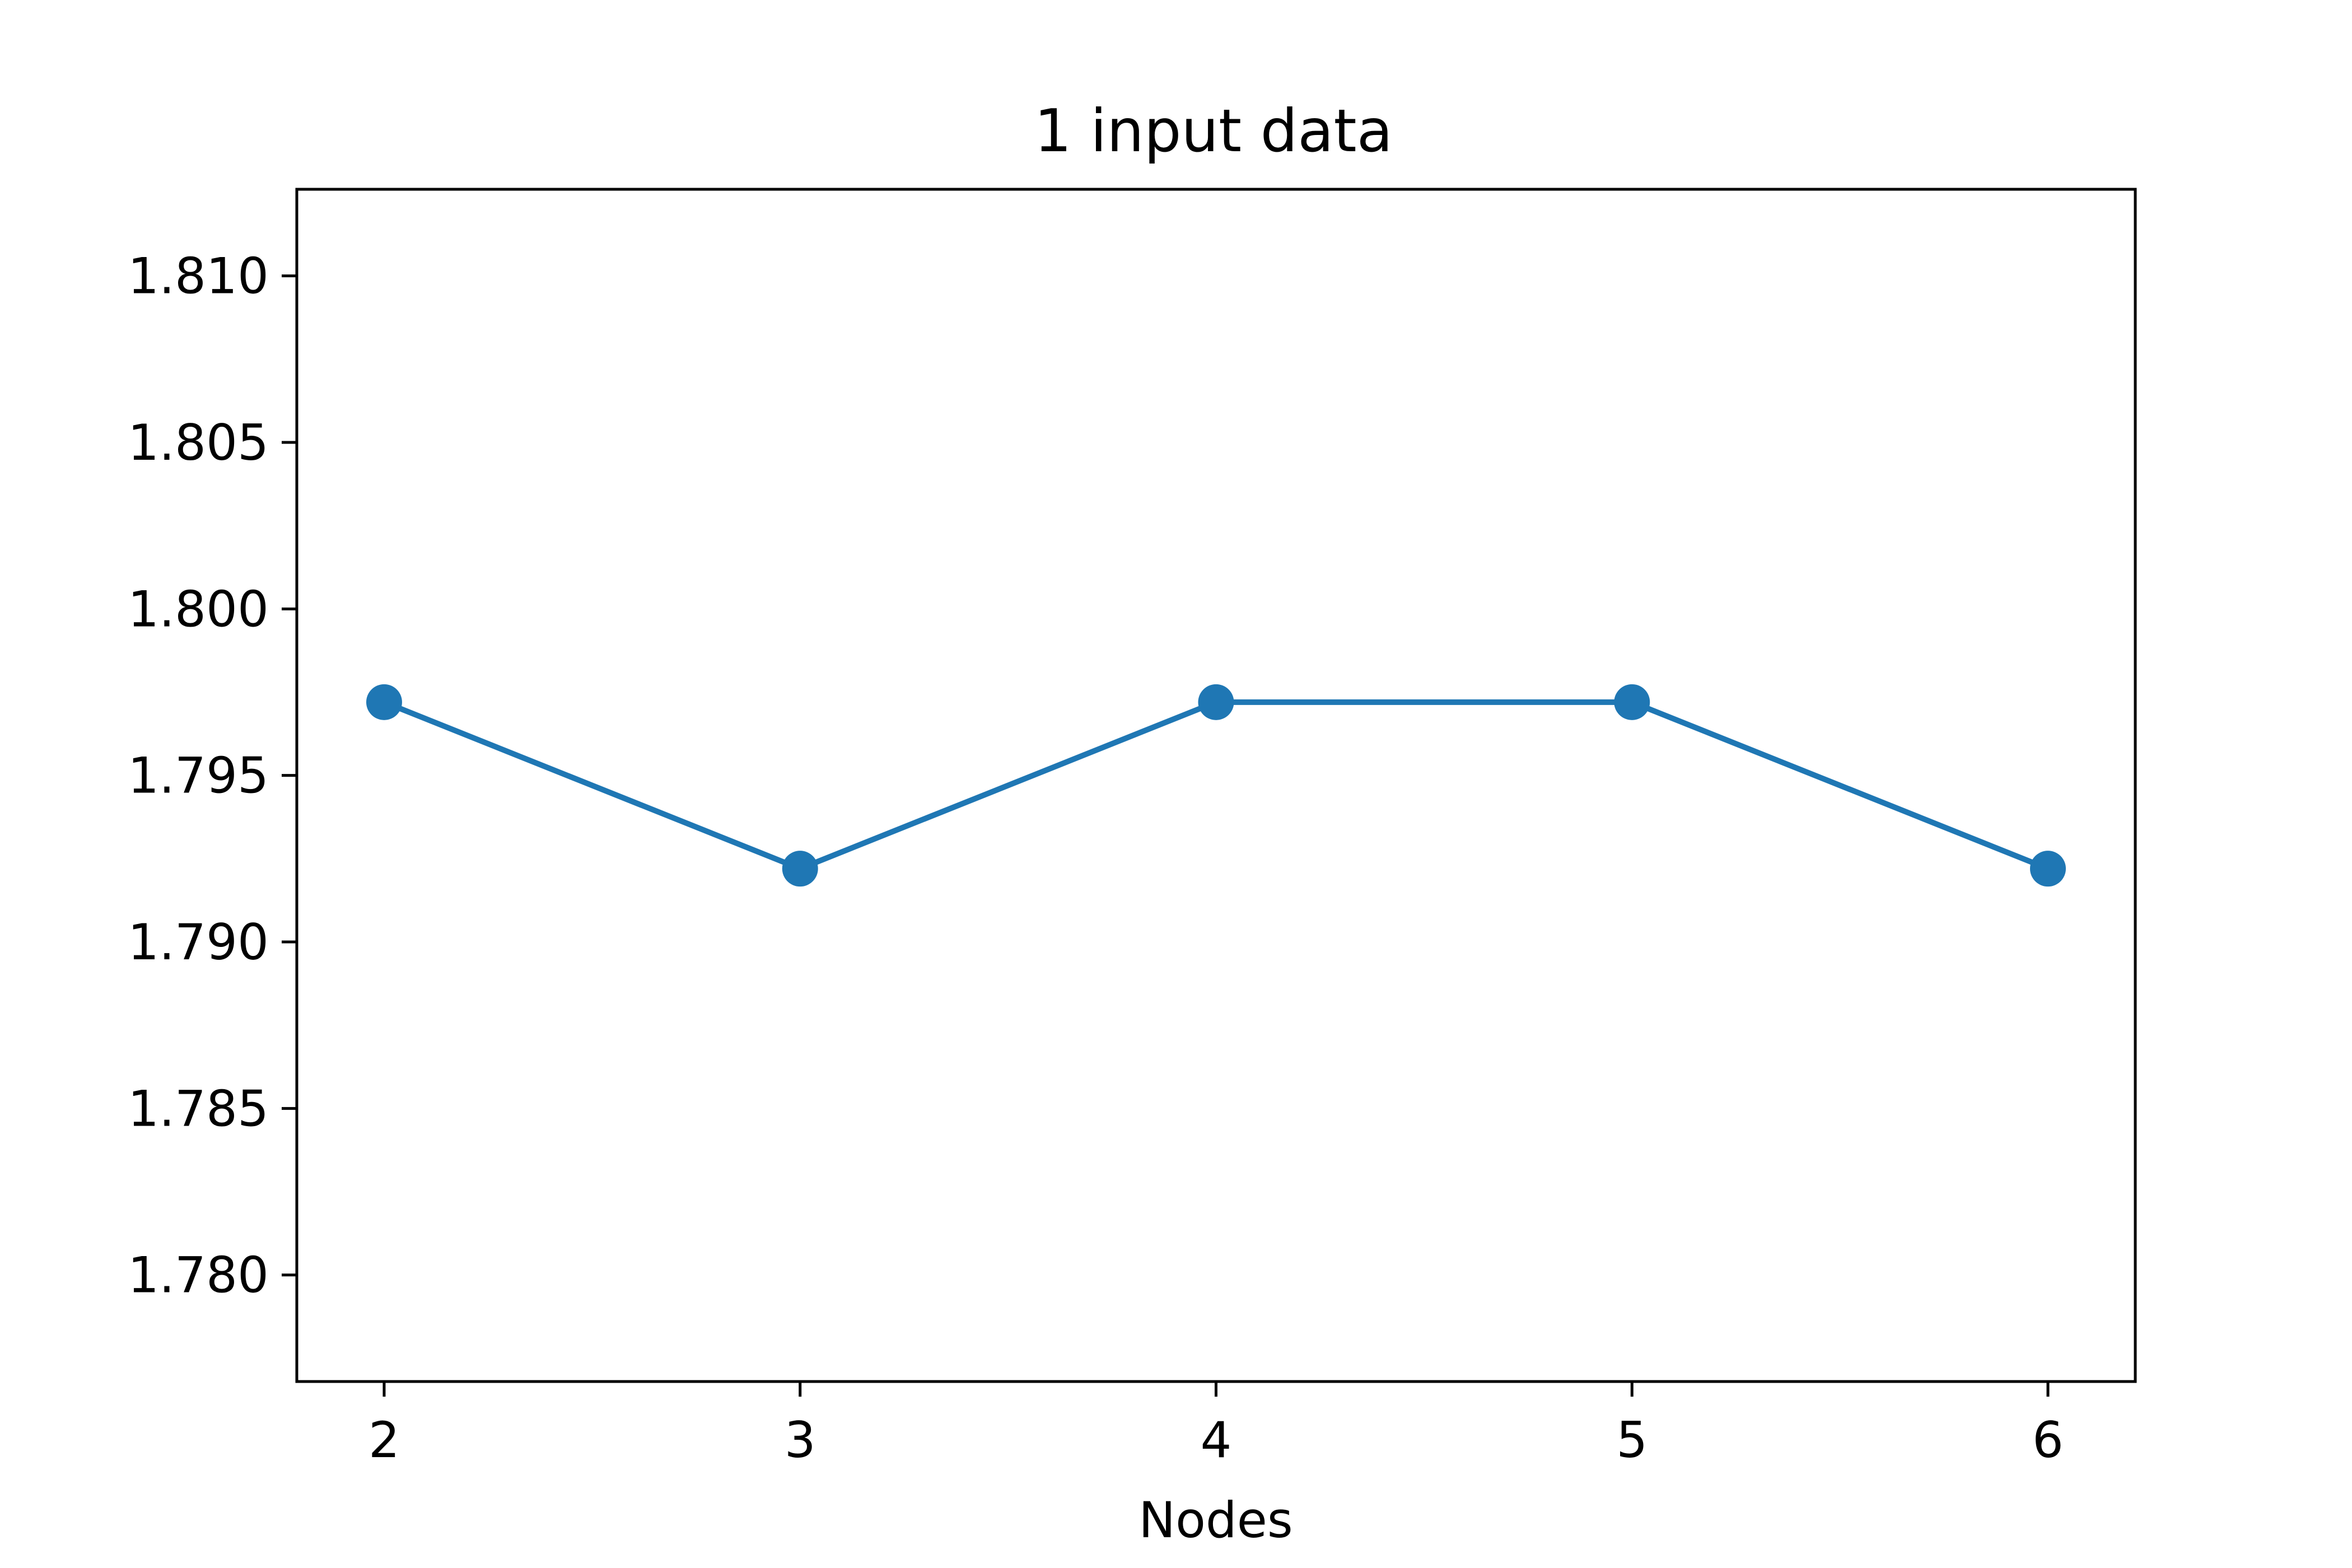 The width and height of the screenshot is (2352, 1568). Describe the element at coordinates (801, 1440) in the screenshot. I see `x-tick-label: 3` at that location.